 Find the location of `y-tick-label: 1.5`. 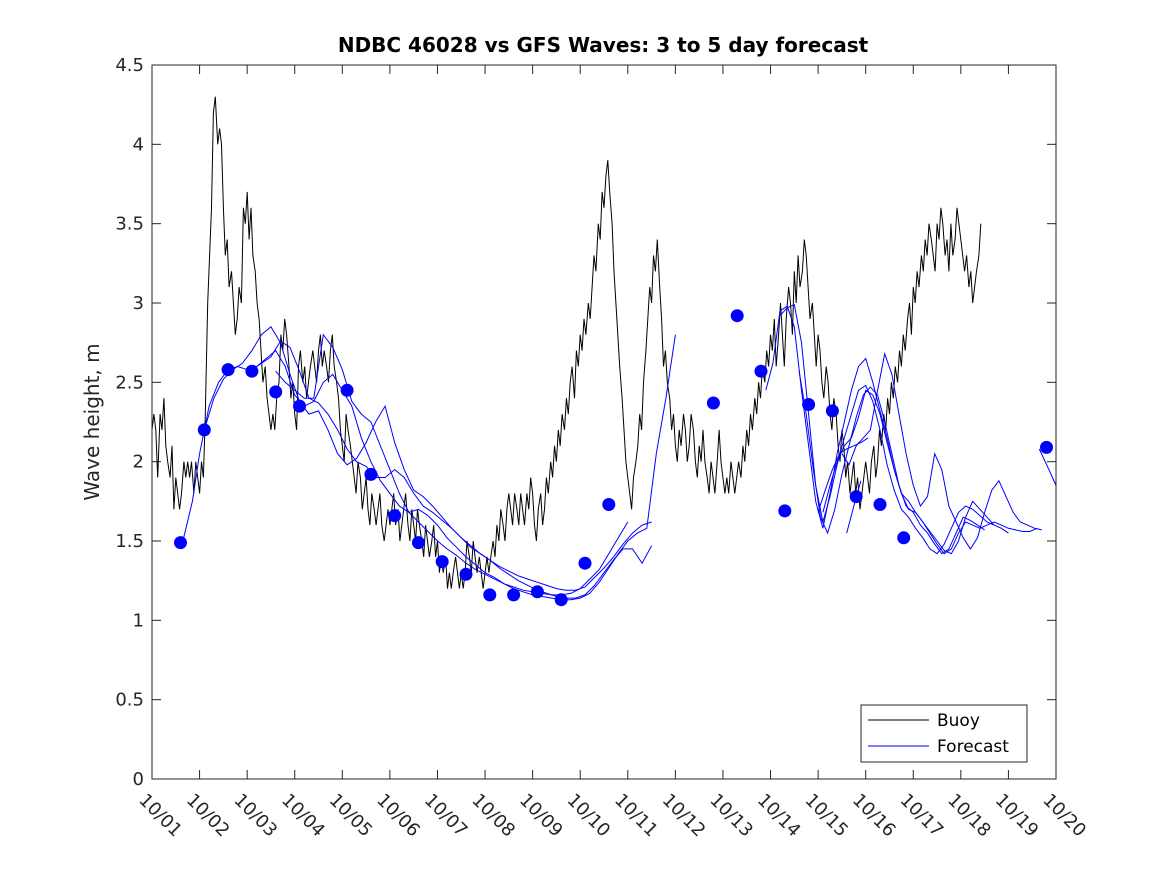

y-tick-label: 1.5 is located at coordinates (129, 541).